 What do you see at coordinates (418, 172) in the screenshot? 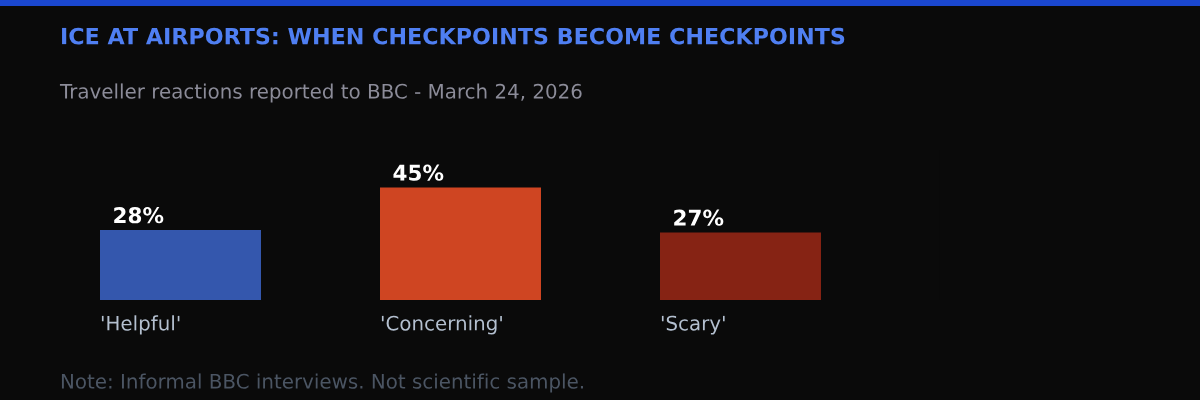
I see `data-label: 45%` at bounding box center [418, 172].